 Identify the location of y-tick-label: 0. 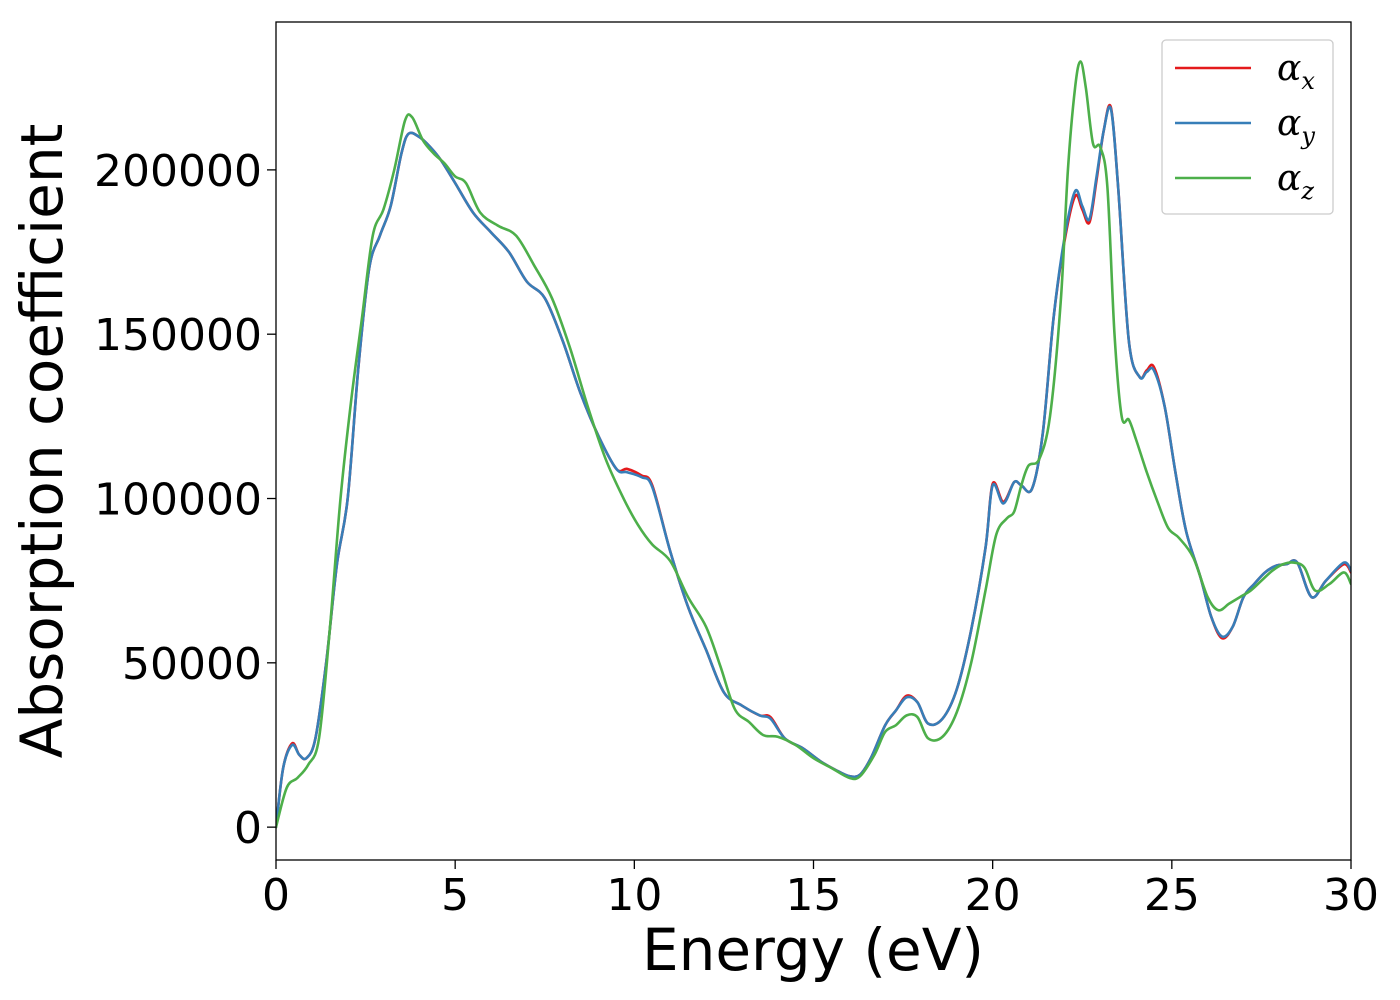
(248, 828).